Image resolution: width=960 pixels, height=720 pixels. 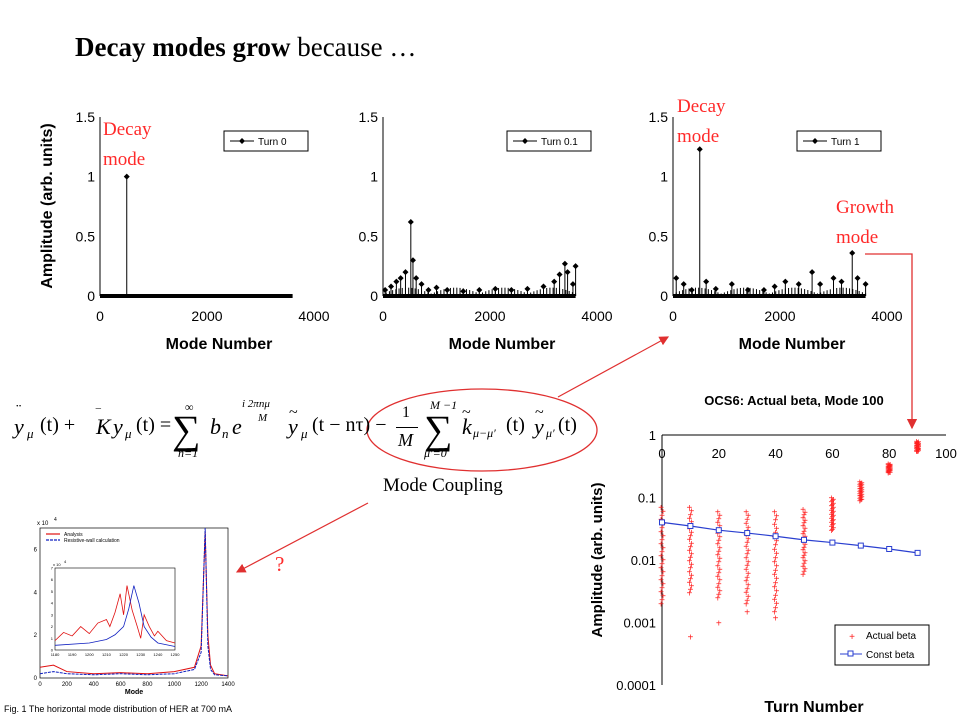 I want to click on panel1-ytick-label: 0.5, so click(x=86, y=236).